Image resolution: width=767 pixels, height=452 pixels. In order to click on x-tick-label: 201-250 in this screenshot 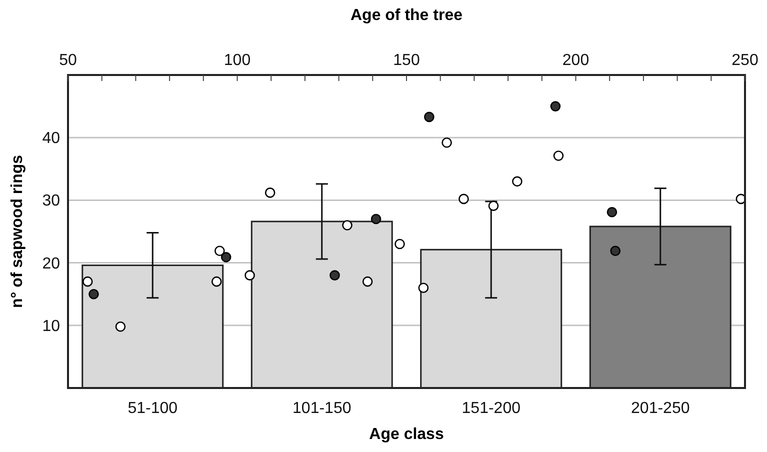, I will do `click(660, 408)`.